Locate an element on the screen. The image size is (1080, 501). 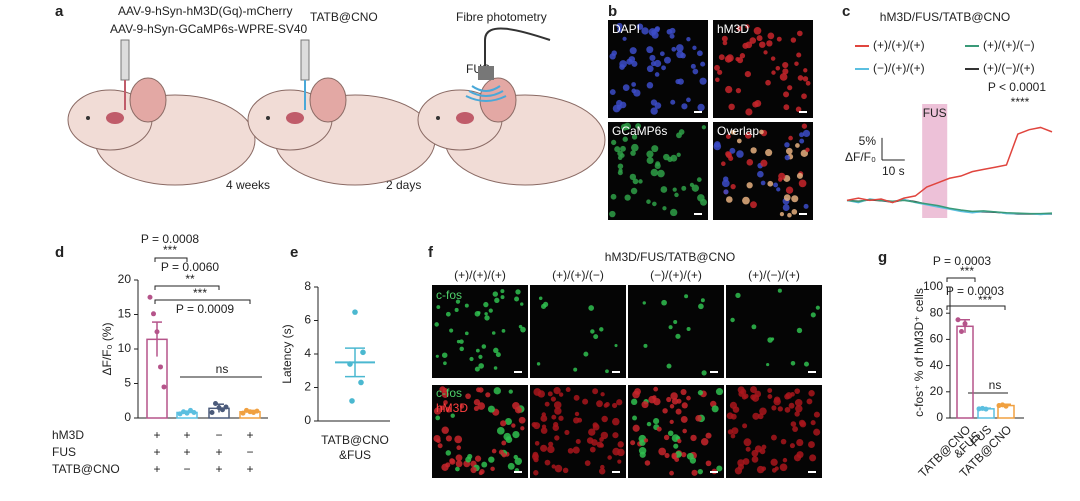
y-tick-label: 0 is located at coordinates (939, 417).